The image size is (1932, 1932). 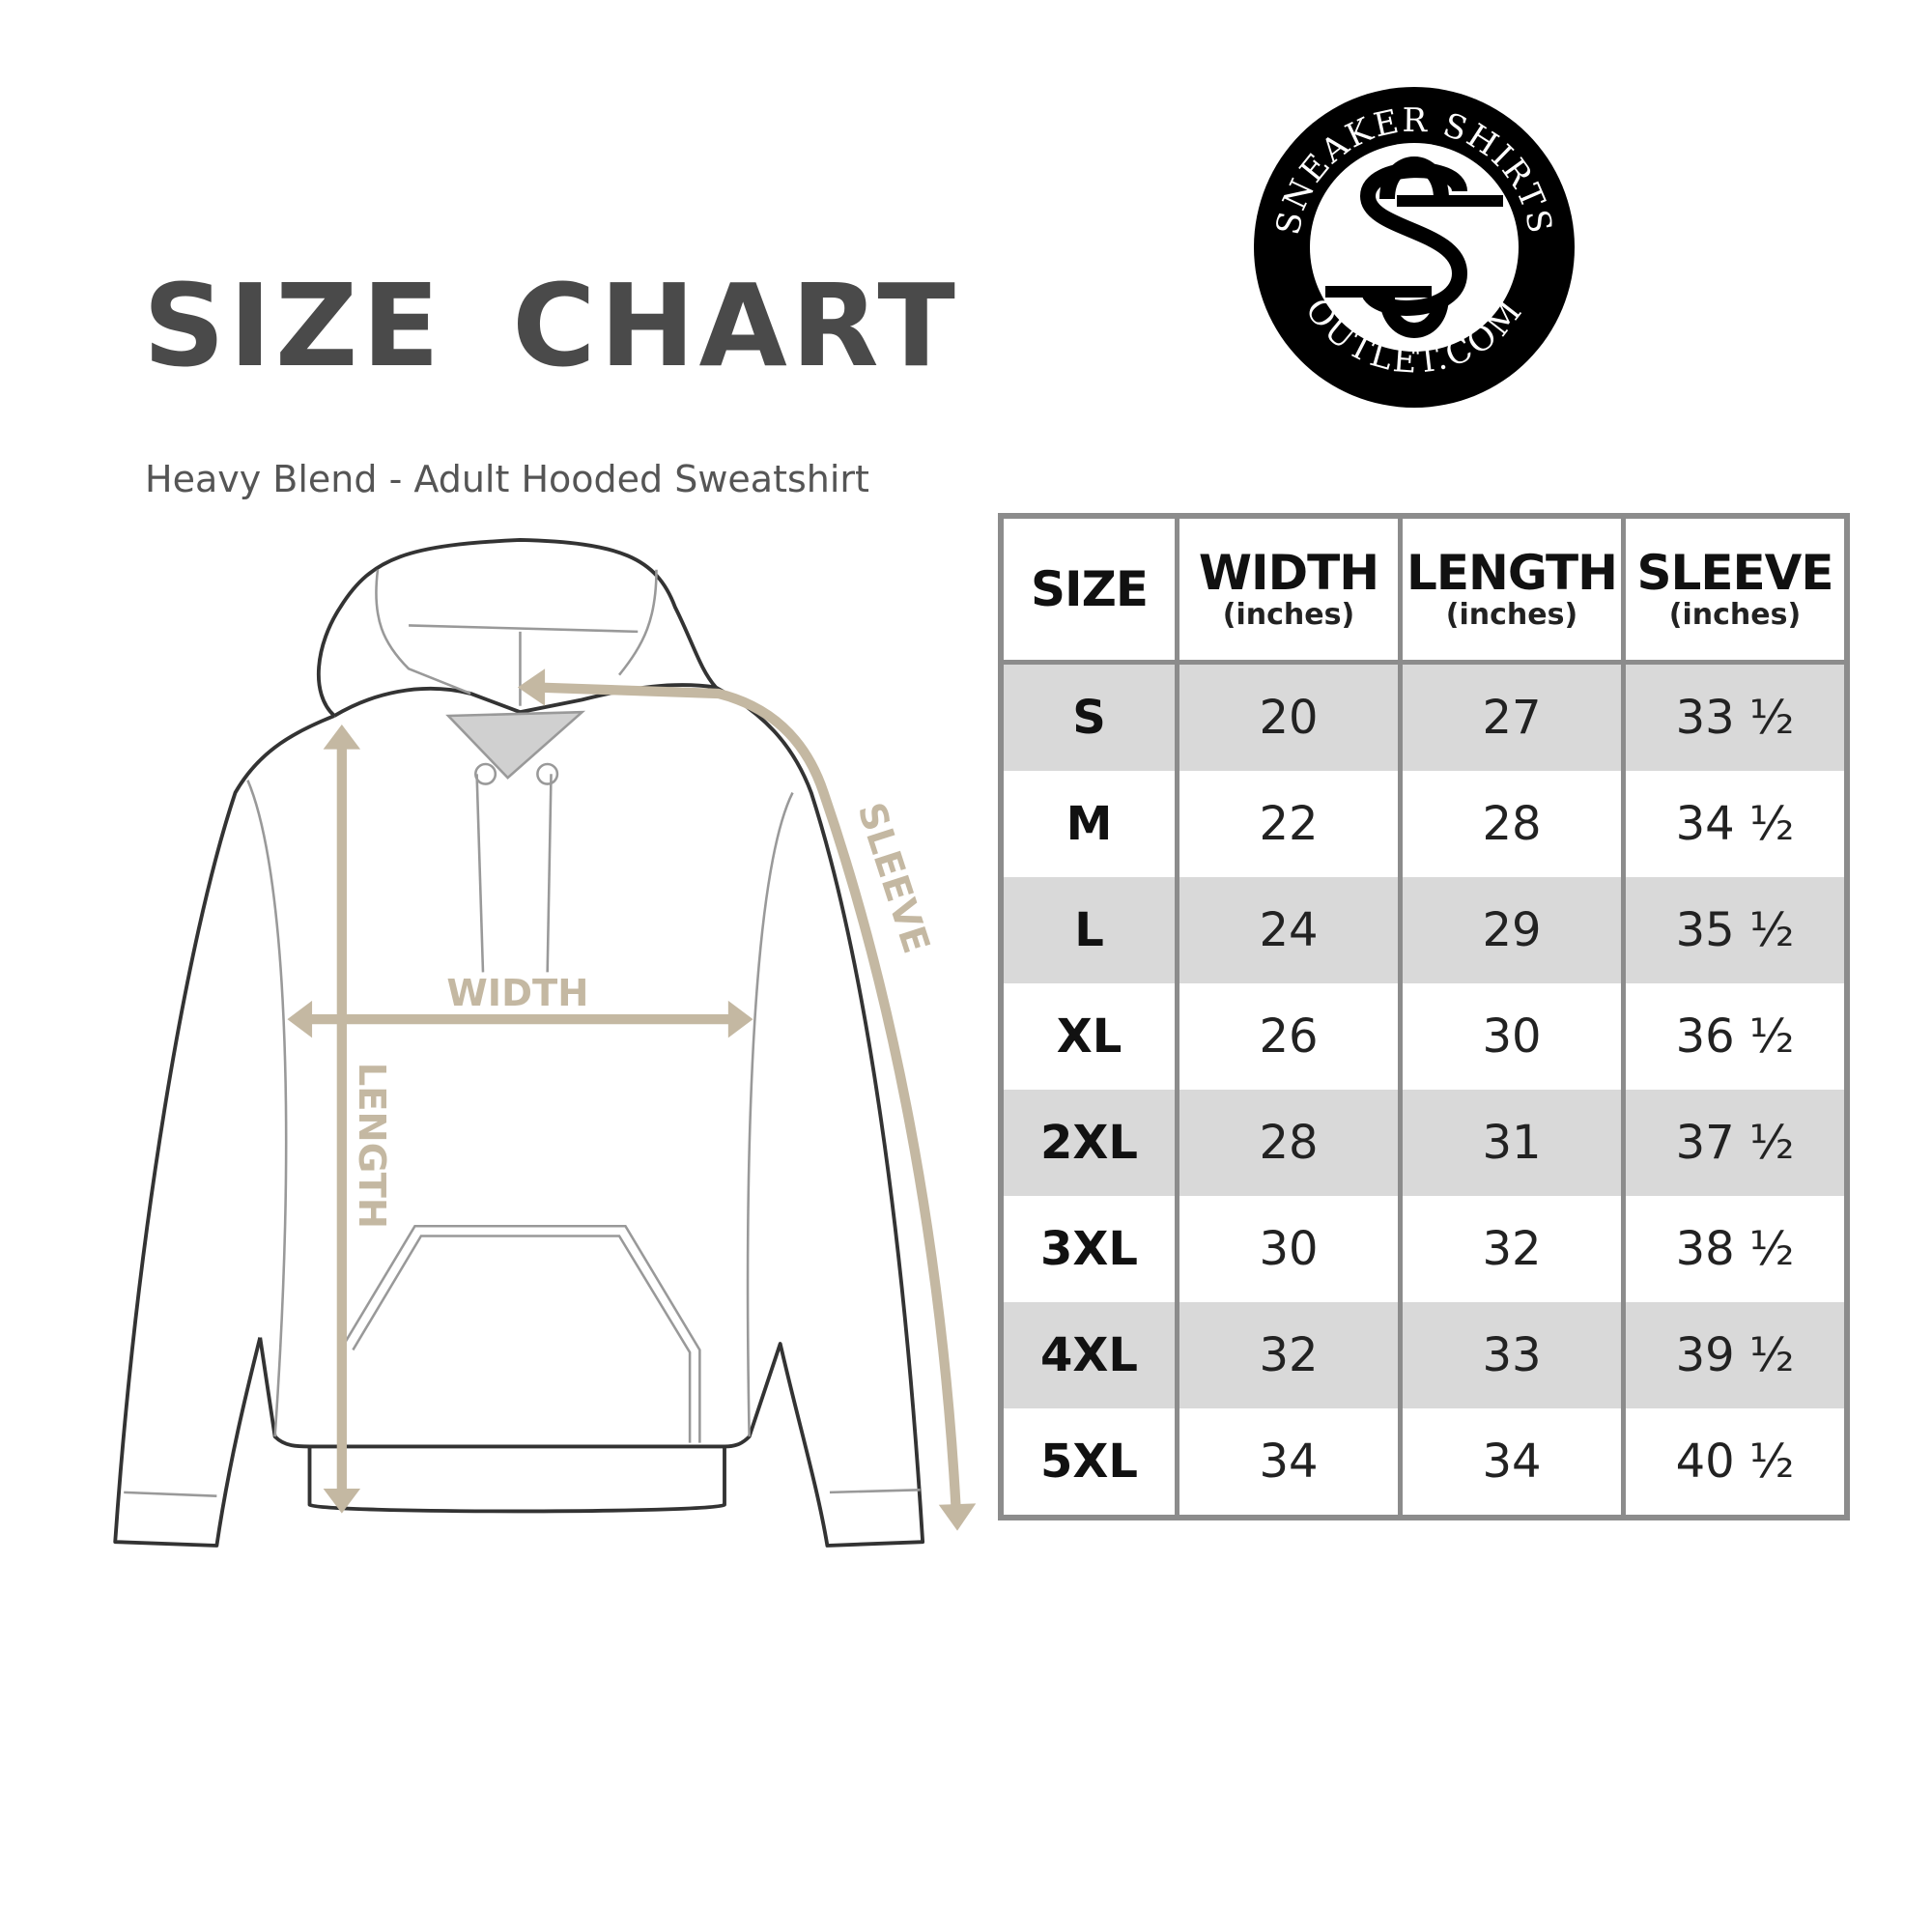 What do you see at coordinates (1735, 930) in the screenshot?
I see `sleeve-cell: 35 ½` at bounding box center [1735, 930].